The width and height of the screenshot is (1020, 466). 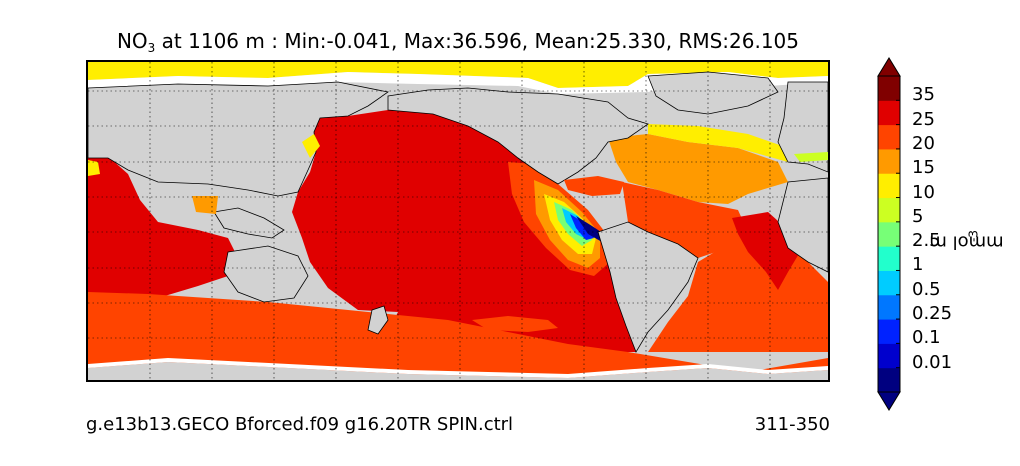 I want to click on colorbar-tick-label: 0.1, so click(x=926, y=338).